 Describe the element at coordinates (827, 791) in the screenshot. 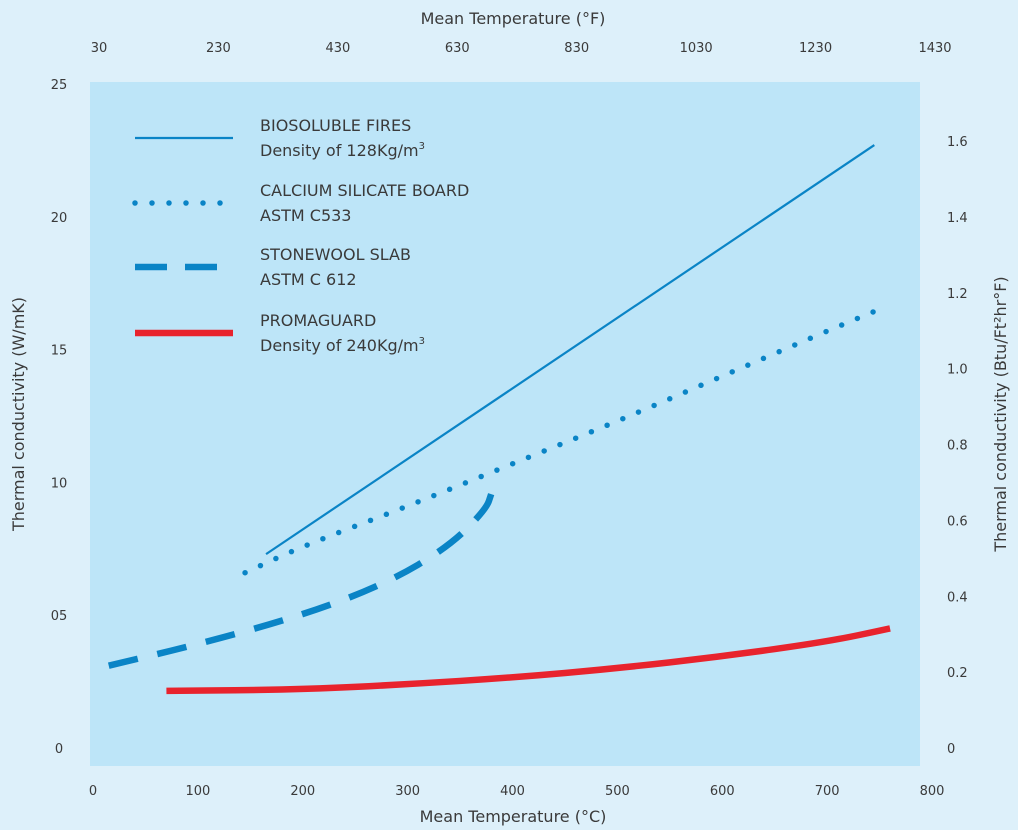

I see `x-bottom-tick-label: 700` at that location.